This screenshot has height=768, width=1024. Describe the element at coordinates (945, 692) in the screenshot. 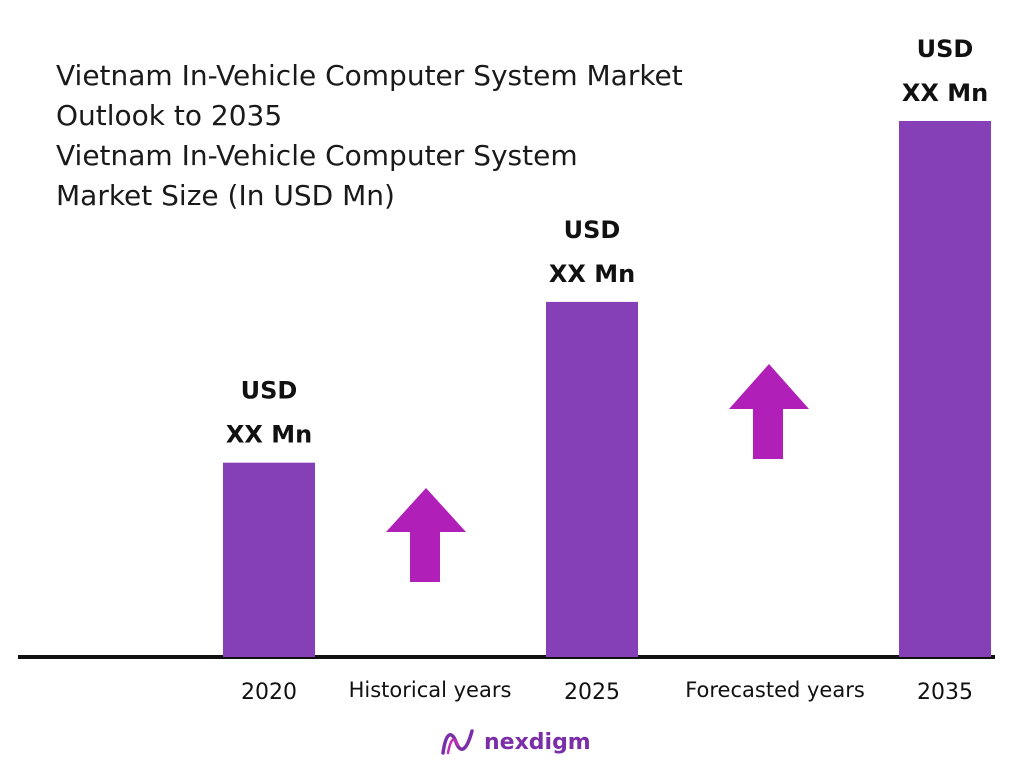

I see `x-tick-label: 2035` at that location.